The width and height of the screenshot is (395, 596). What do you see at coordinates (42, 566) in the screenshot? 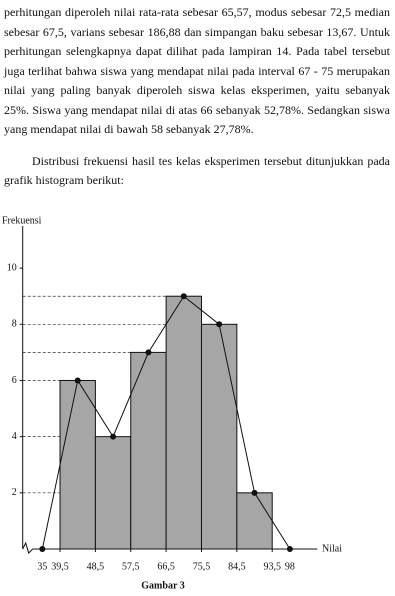
I see `x-tick-label: 35` at bounding box center [42, 566].